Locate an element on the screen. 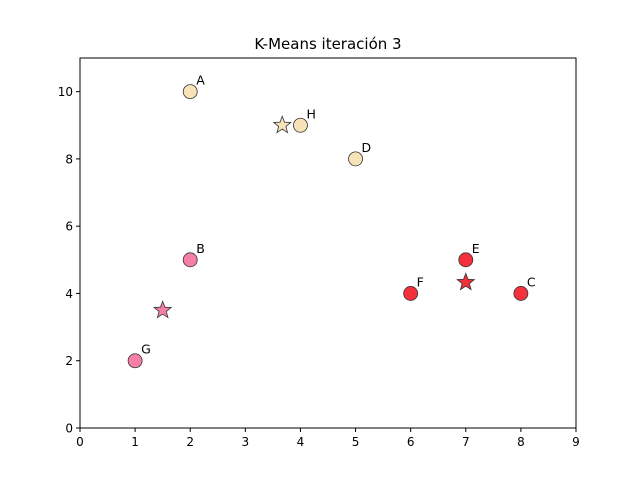  data-point-g is located at coordinates (135, 361).